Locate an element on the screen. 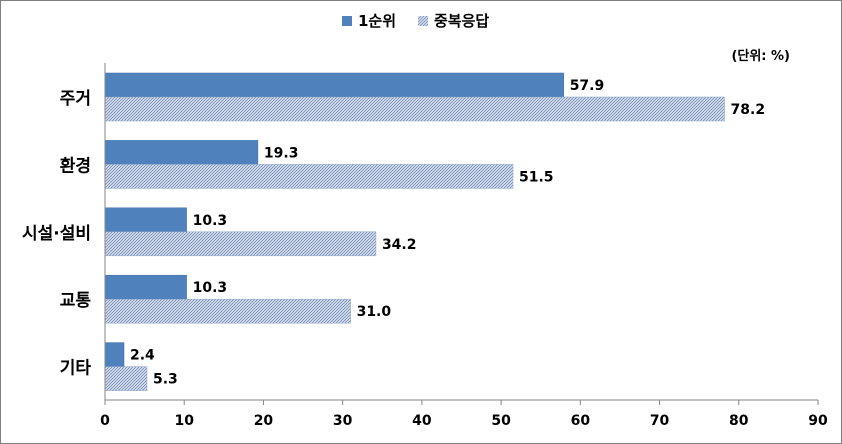 The height and width of the screenshot is (444, 842). legend: 1순위 중복응답 is located at coordinates (415, 21).